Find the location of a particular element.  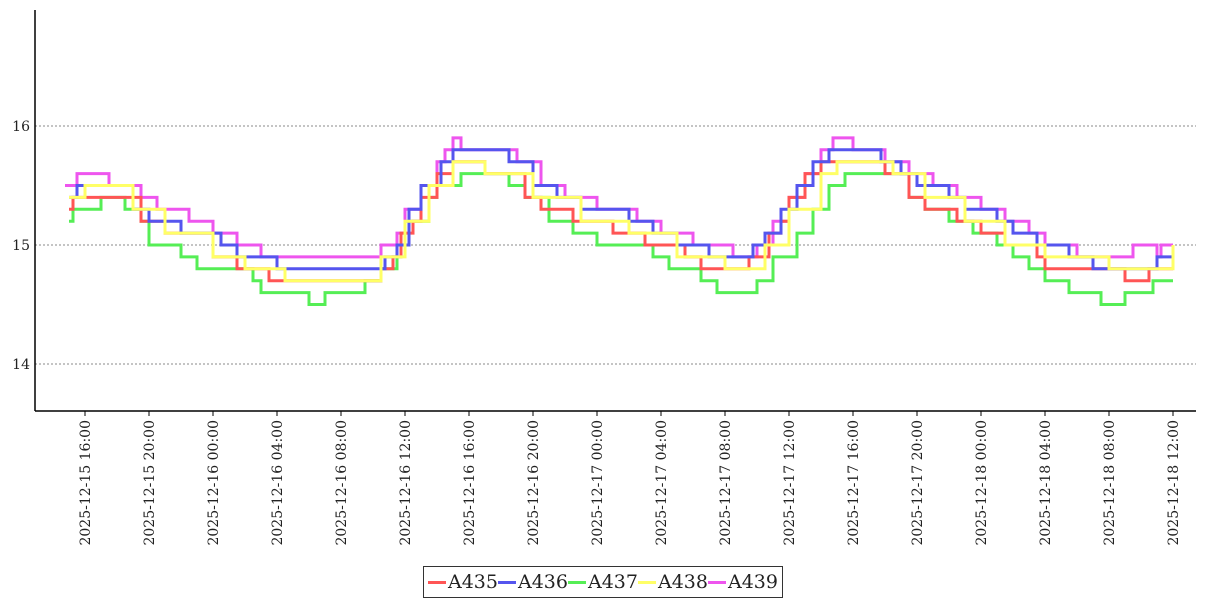

x-tick-label: 2025-12-16 12:00 is located at coordinates (406, 483).